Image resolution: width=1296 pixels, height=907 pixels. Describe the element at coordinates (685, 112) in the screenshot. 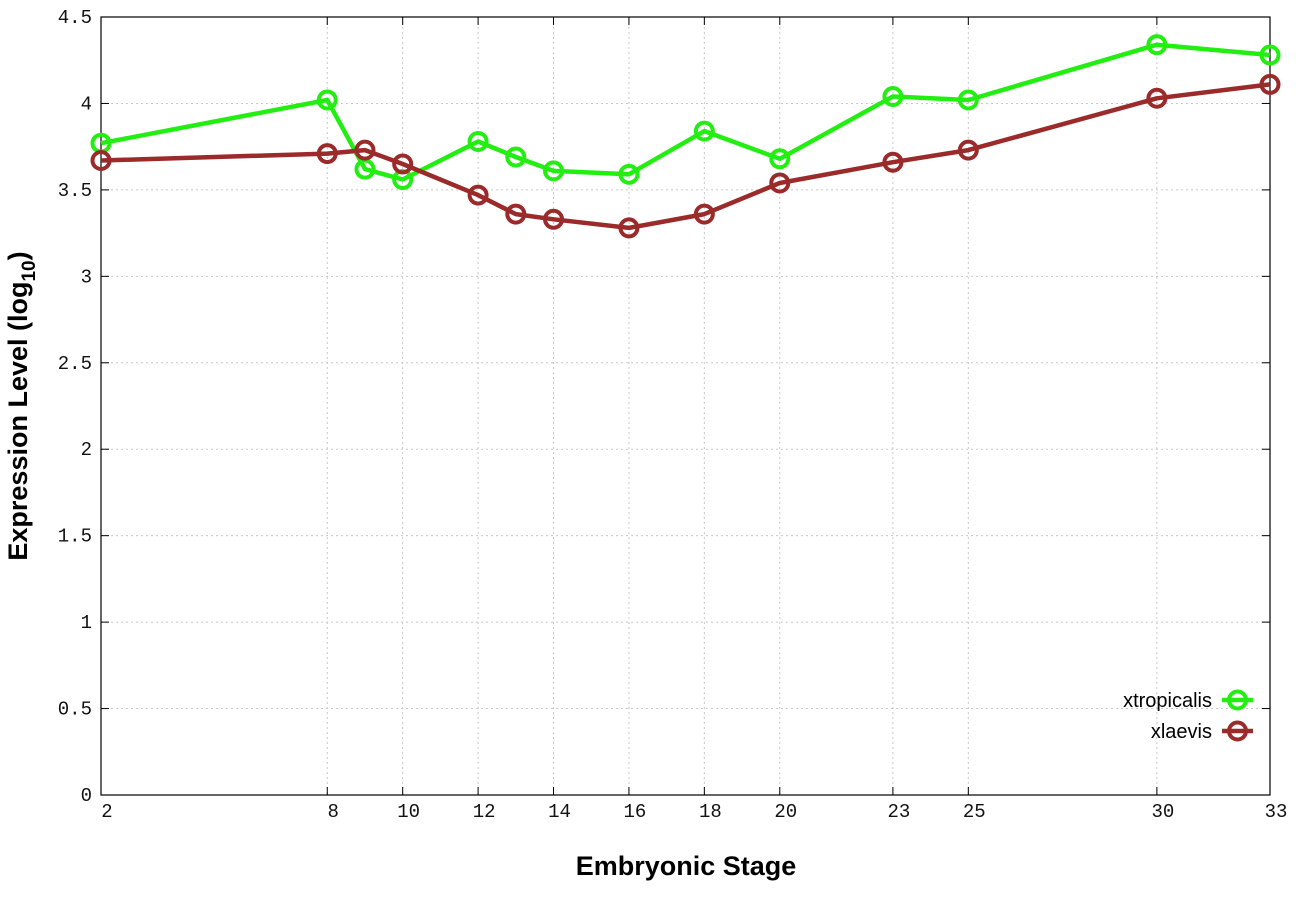

I see `series-line-xtropicalis` at that location.